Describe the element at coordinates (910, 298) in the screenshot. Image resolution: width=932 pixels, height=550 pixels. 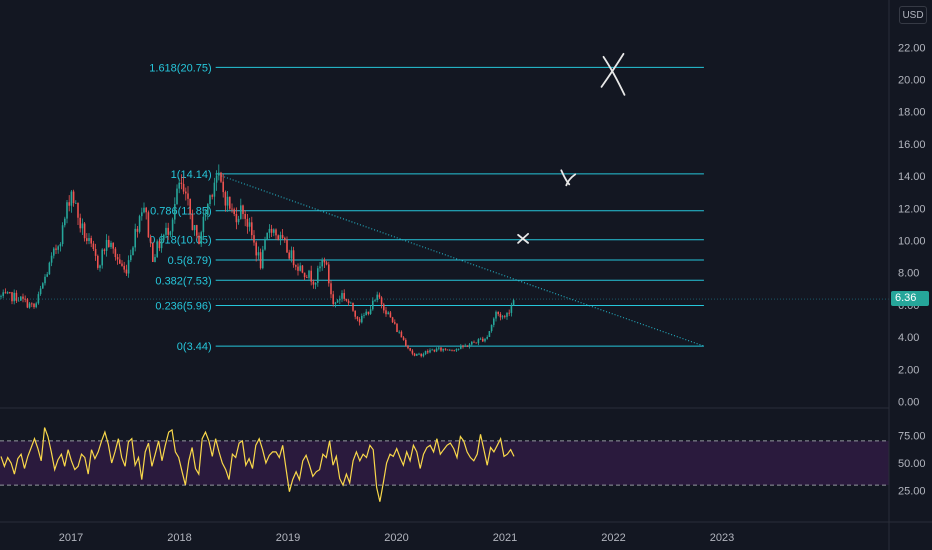
I see `last-price-tag: 6.36` at that location.